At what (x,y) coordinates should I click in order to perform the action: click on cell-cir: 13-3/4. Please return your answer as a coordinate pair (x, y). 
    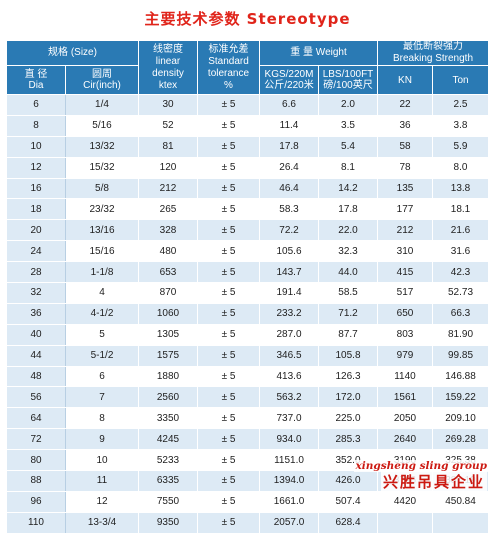
    Looking at the image, I should click on (102, 522).